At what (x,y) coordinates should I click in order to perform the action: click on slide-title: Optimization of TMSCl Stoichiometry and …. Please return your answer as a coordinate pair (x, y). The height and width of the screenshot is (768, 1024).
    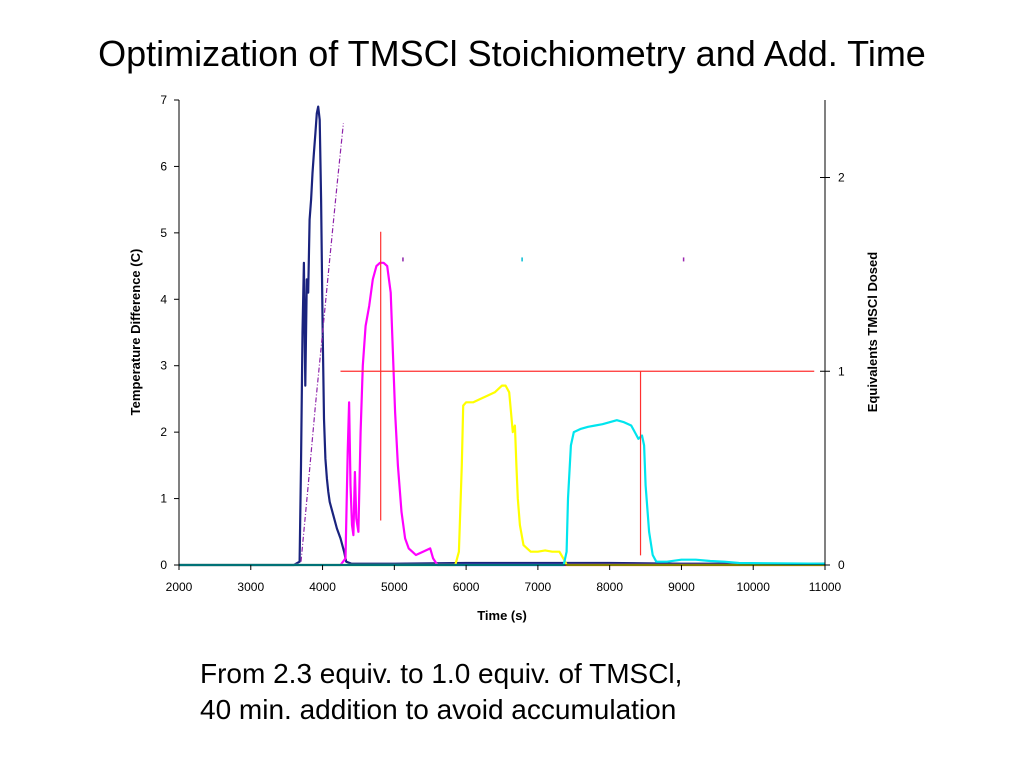
    Looking at the image, I should click on (512, 53).